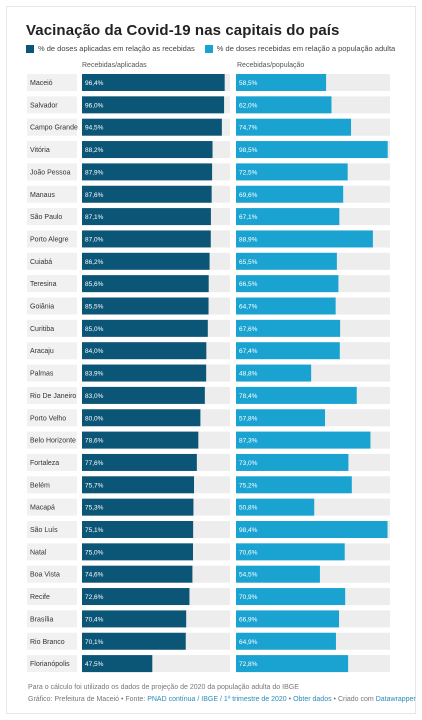 The width and height of the screenshot is (422, 720). I want to click on bar-1-aracaju, so click(144, 351).